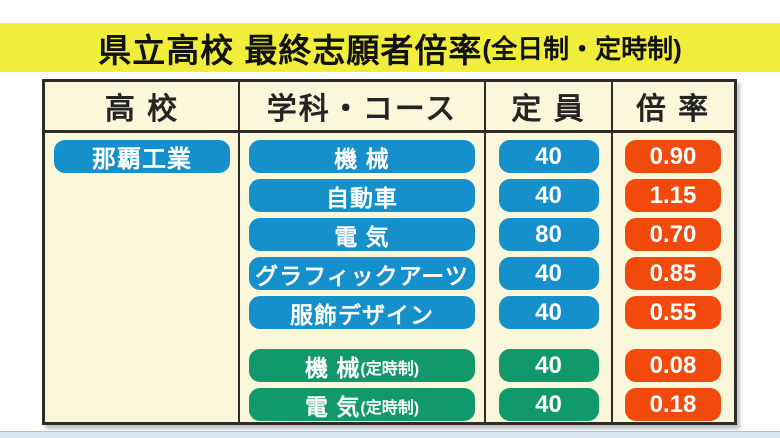  I want to click on title-banner: 県立高校 最終志願者倍率 (全日制・定時制), so click(390, 47).